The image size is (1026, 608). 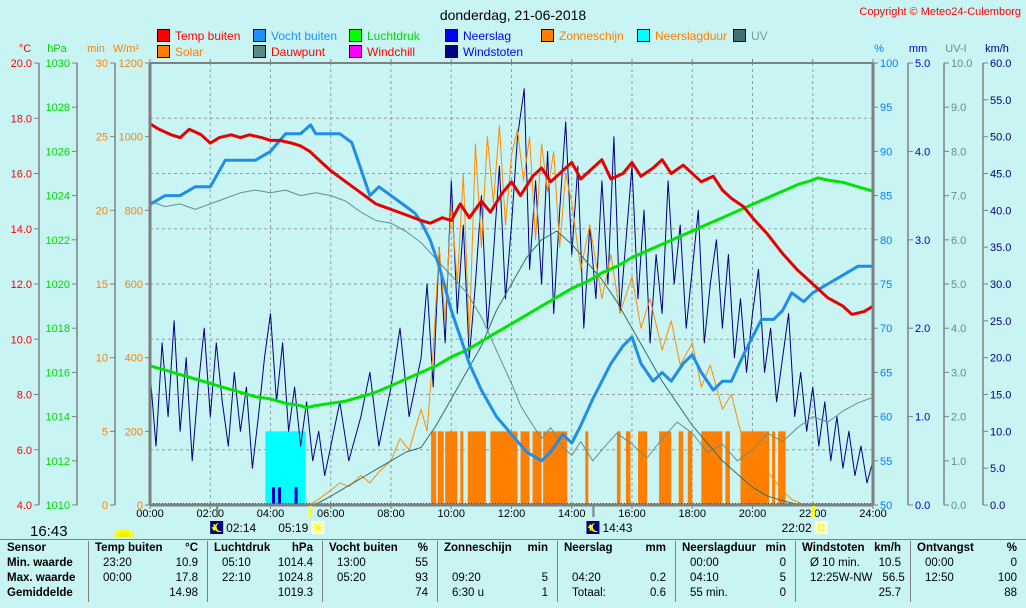 I want to click on summary-cell: Totaal: 0.6, so click(x=616, y=593).